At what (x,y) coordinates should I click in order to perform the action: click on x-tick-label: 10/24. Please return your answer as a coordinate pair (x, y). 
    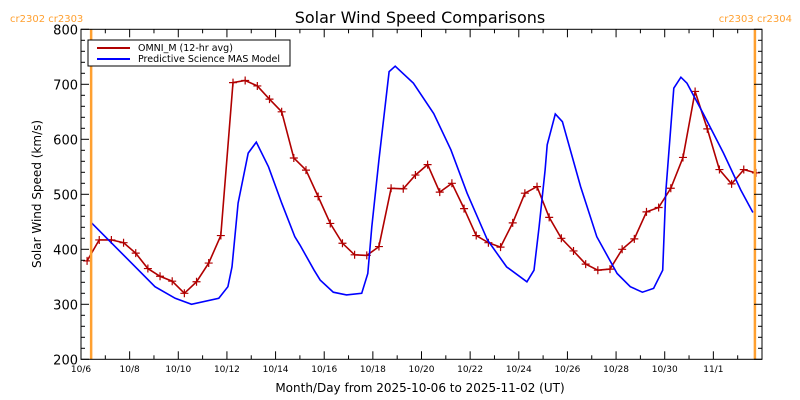
    Looking at the image, I should click on (519, 370).